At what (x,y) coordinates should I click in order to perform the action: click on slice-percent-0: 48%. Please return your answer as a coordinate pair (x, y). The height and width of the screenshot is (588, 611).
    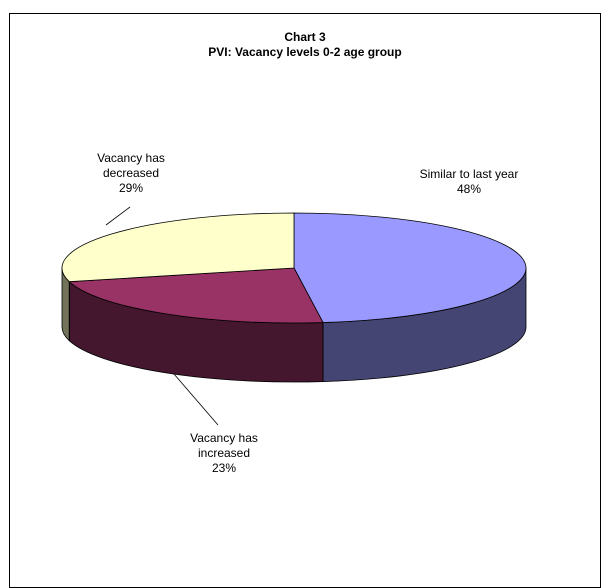
    Looking at the image, I should click on (469, 189).